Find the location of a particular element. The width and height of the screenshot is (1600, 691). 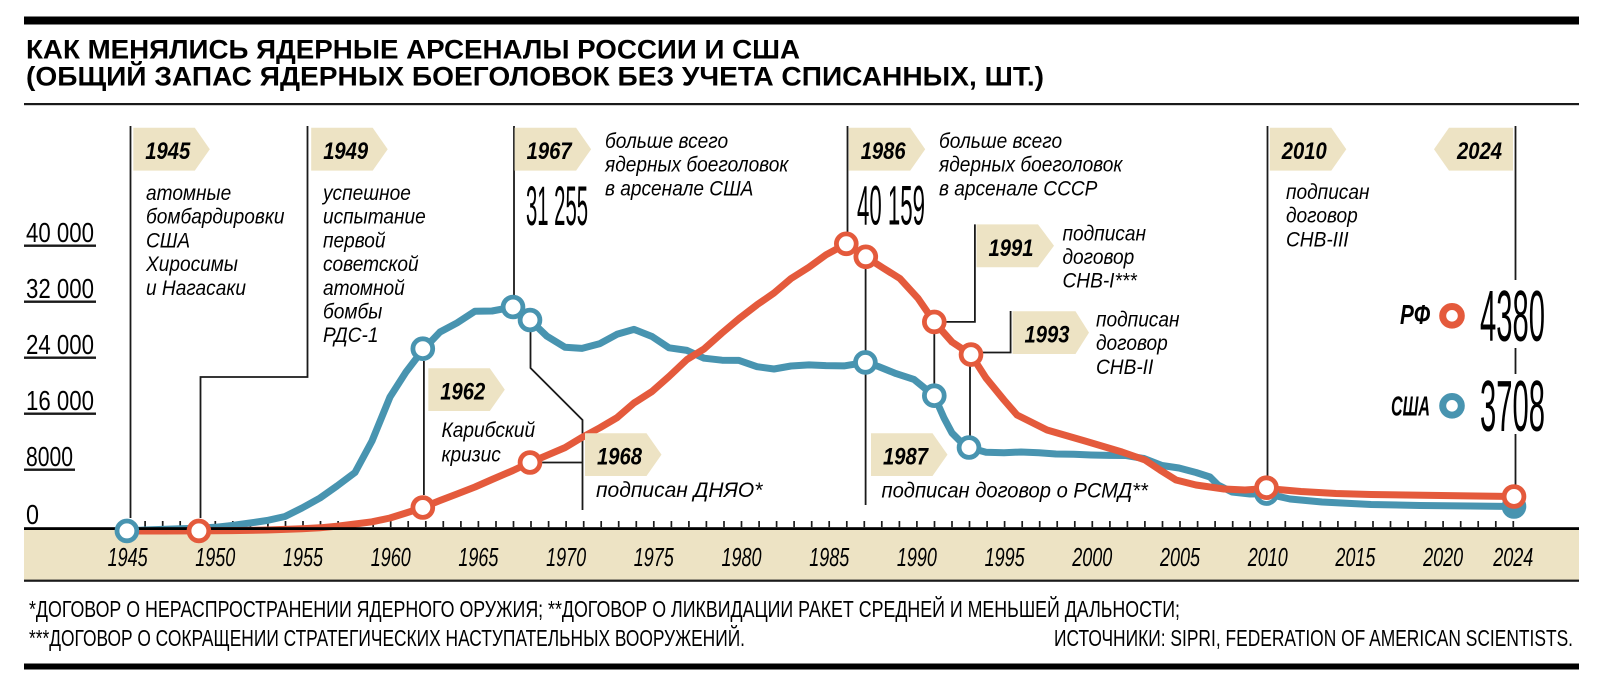

svg-text: атомной is located at coordinates (364, 288).